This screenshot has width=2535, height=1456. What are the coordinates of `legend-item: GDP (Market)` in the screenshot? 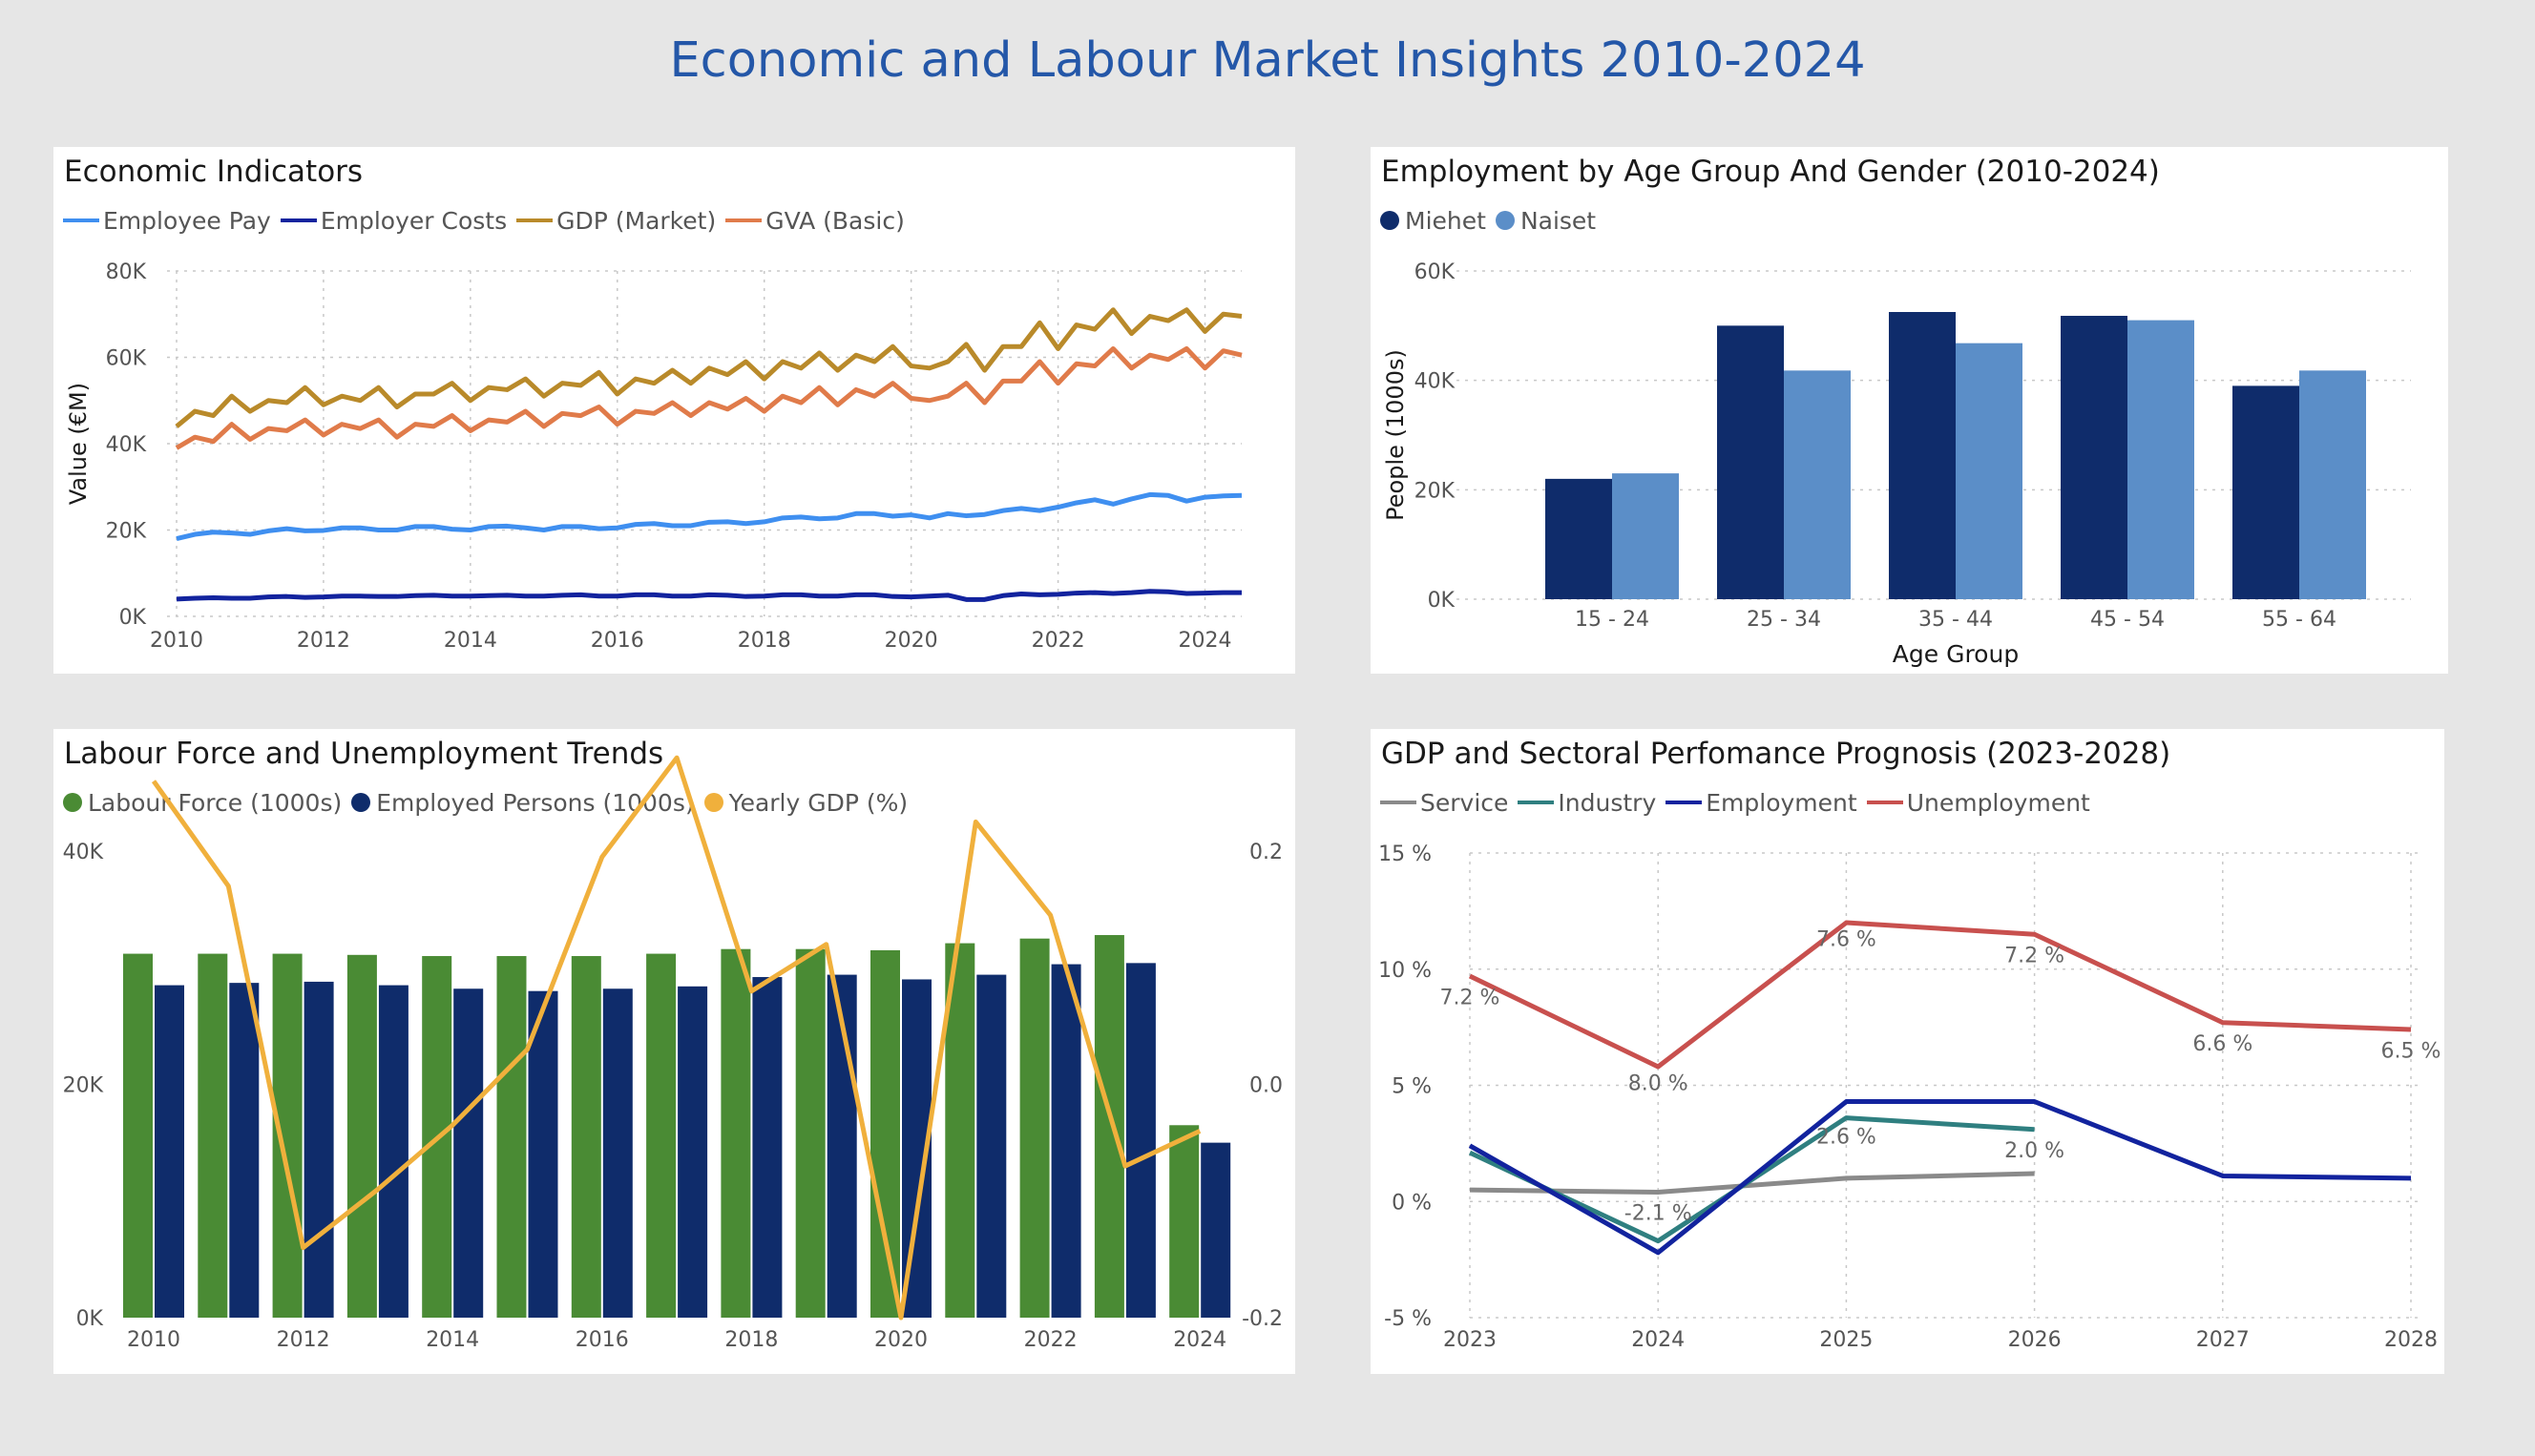 It's located at (616, 221).